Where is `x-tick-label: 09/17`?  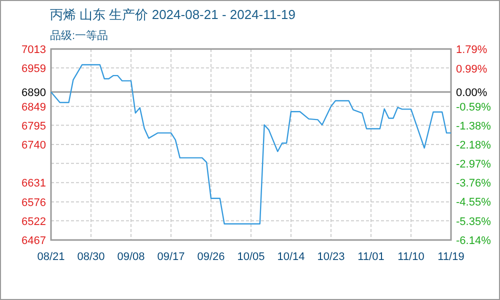 x-tick-label: 09/17 is located at coordinates (171, 257).